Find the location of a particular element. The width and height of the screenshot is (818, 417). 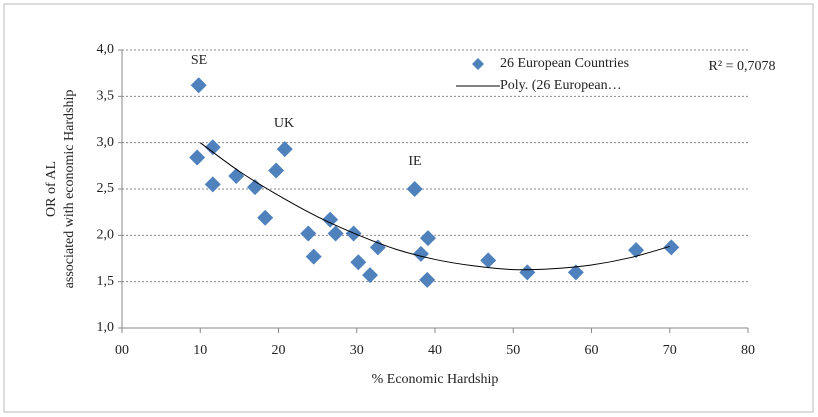

y-tick-label: 2,5 is located at coordinates (106, 188).